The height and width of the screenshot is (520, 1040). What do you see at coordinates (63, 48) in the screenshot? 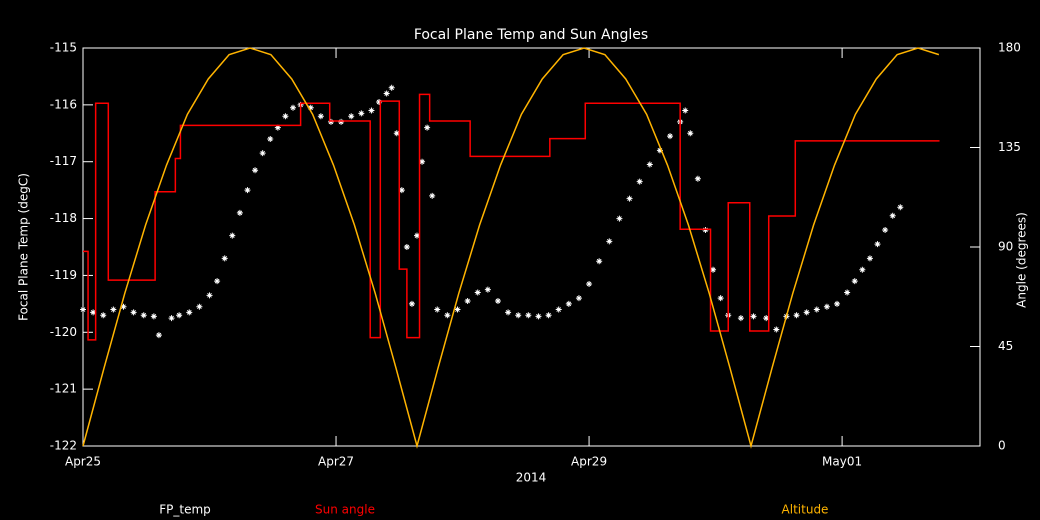
I see `y-tick-label: -115` at bounding box center [63, 48].